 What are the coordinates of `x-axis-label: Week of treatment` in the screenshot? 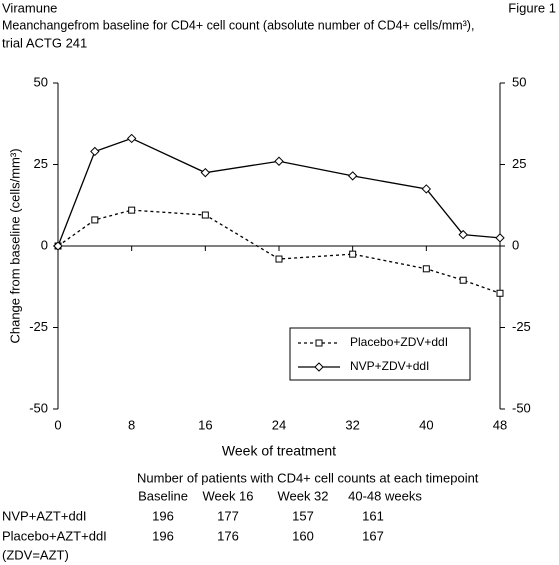 It's located at (279, 451).